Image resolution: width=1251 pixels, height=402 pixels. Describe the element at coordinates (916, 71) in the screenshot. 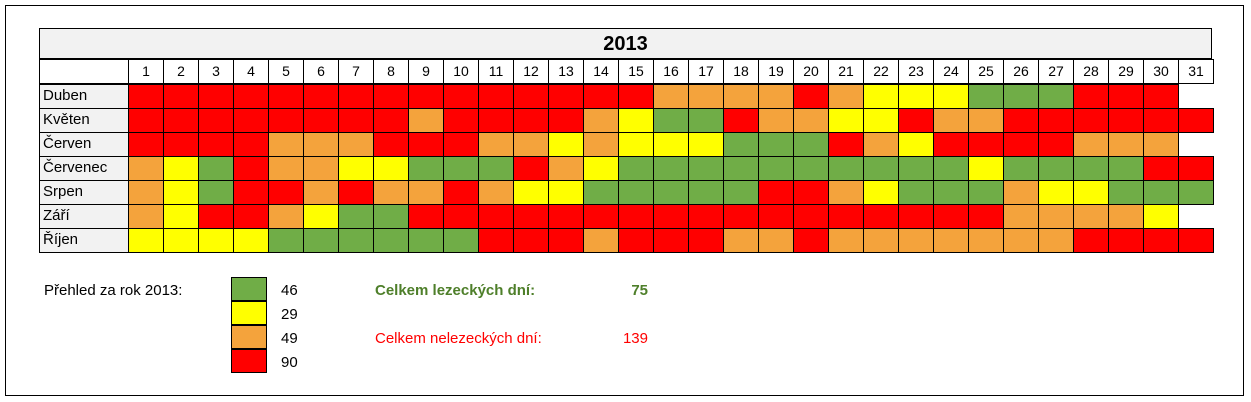

I see `day-header: 23` at that location.